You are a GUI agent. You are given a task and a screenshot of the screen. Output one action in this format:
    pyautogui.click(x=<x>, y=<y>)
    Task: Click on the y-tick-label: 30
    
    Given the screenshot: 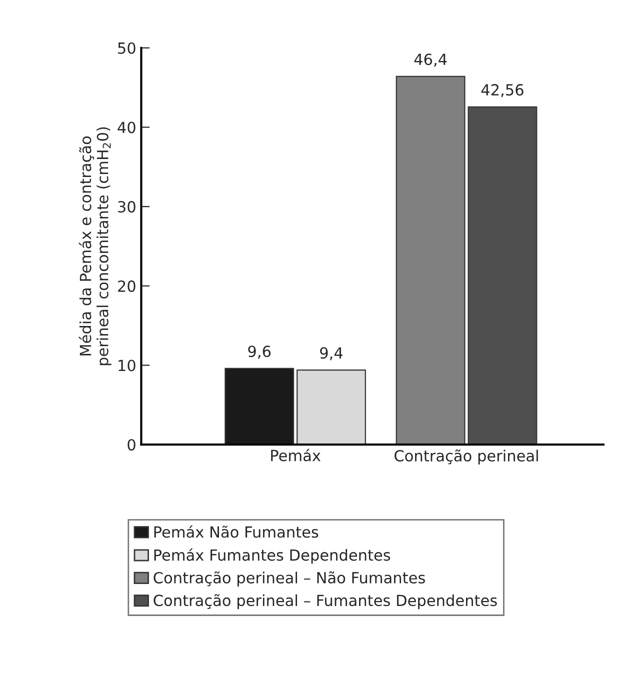 What is the action you would take?
    pyautogui.click(x=127, y=207)
    